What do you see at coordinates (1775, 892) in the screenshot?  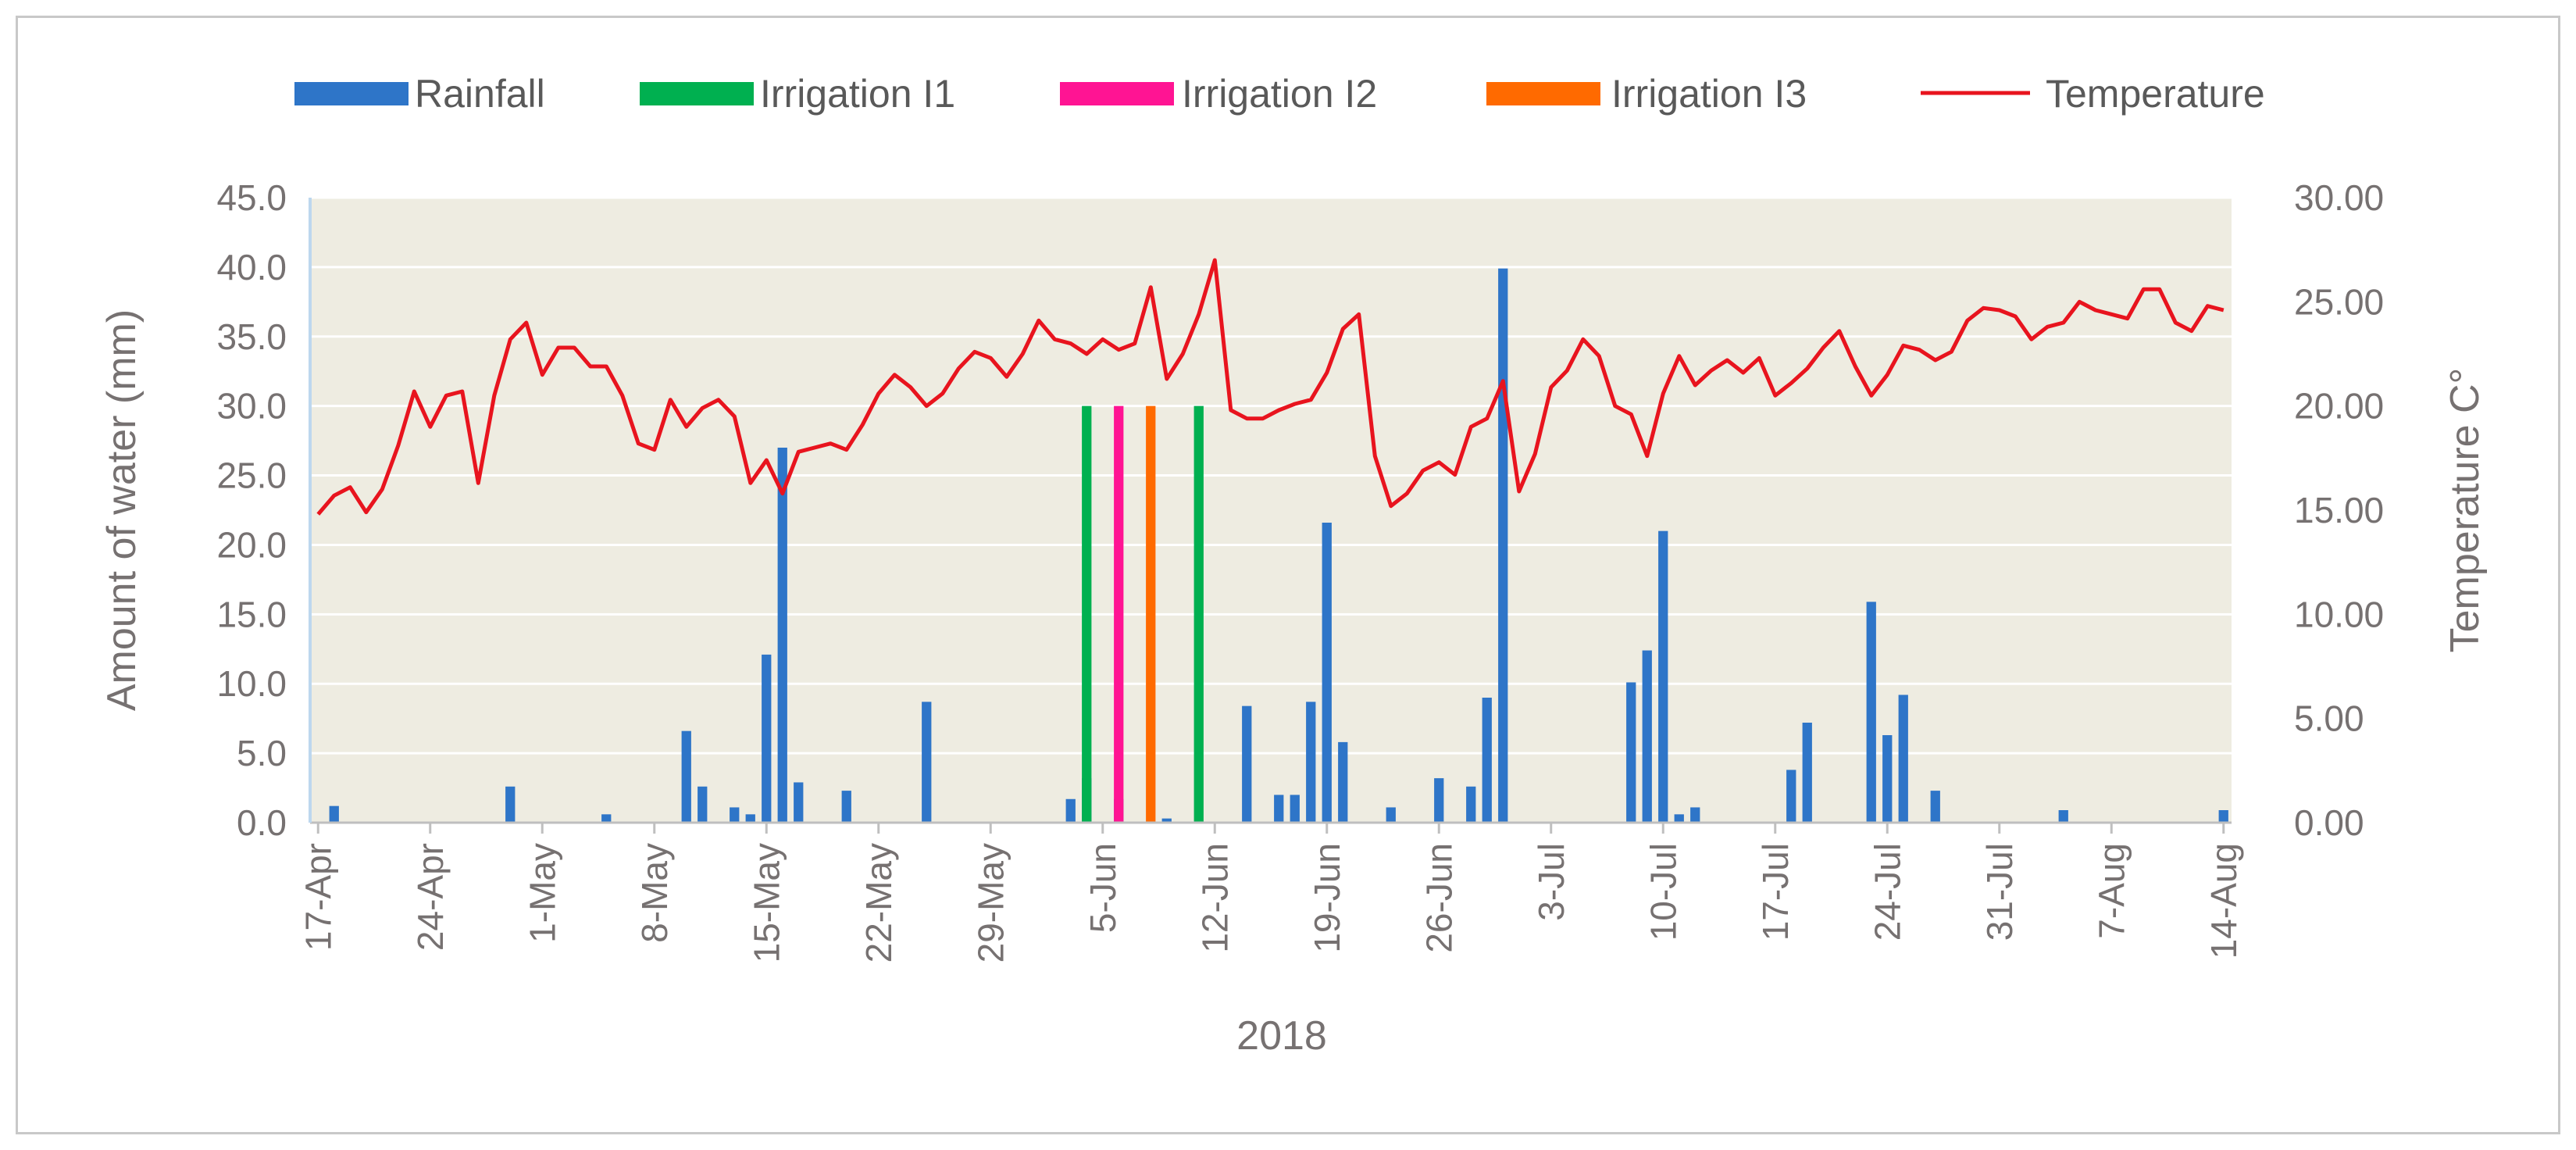 I see `x-tick-label: 17-Jul` at bounding box center [1775, 892].